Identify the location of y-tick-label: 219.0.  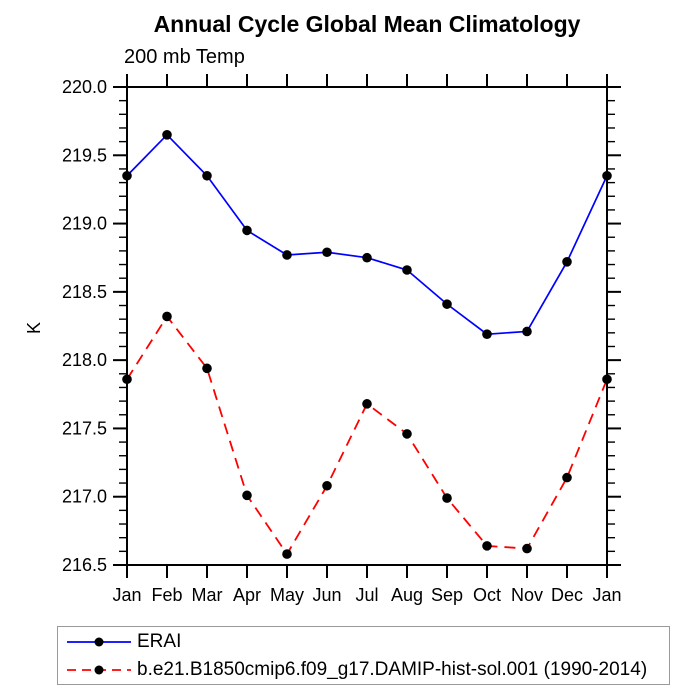
(84, 224).